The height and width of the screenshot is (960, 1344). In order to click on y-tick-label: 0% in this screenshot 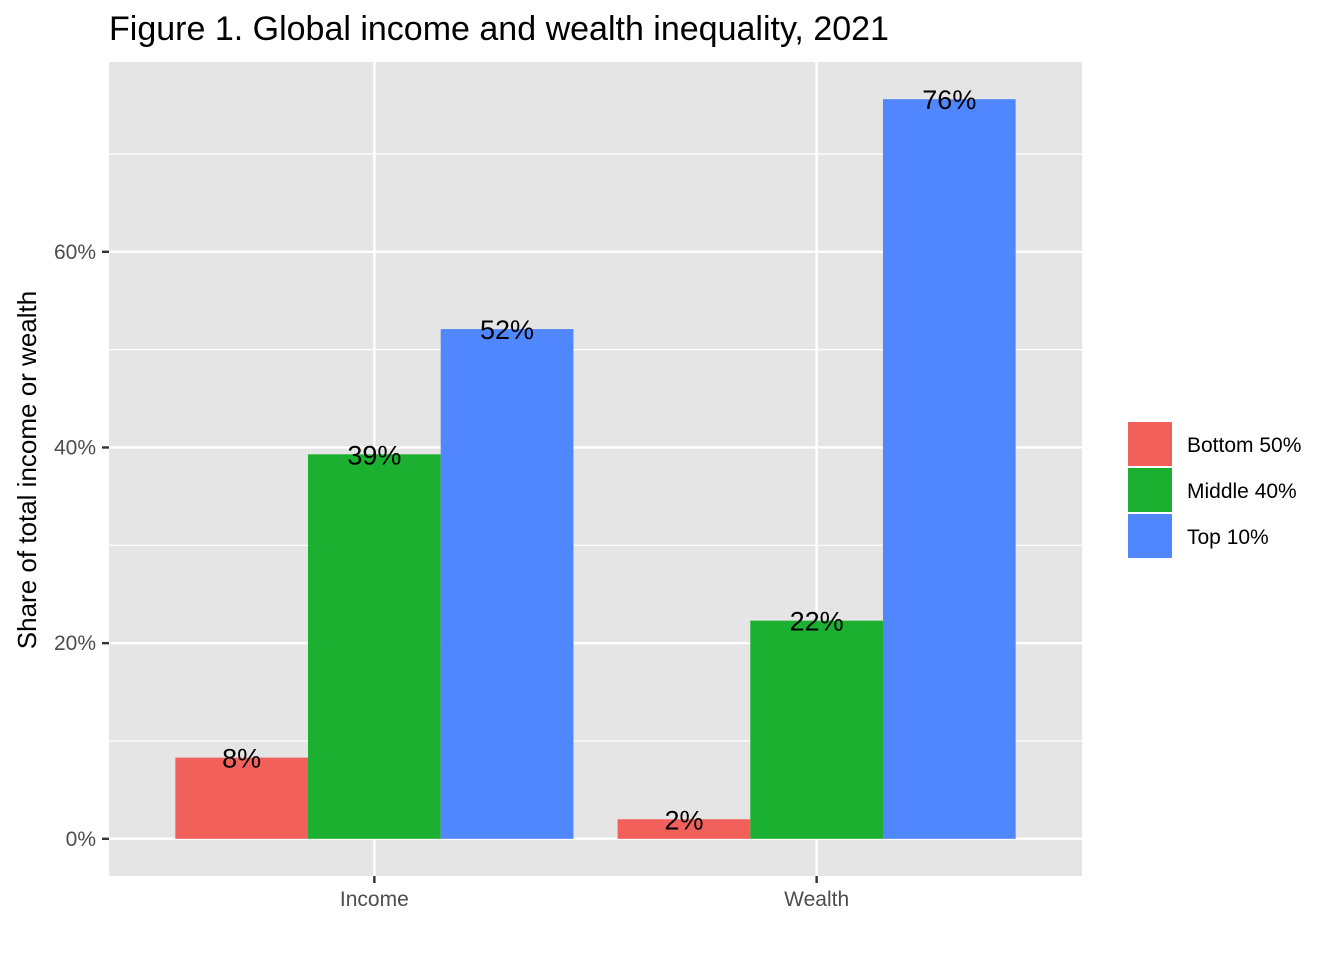, I will do `click(81, 839)`.